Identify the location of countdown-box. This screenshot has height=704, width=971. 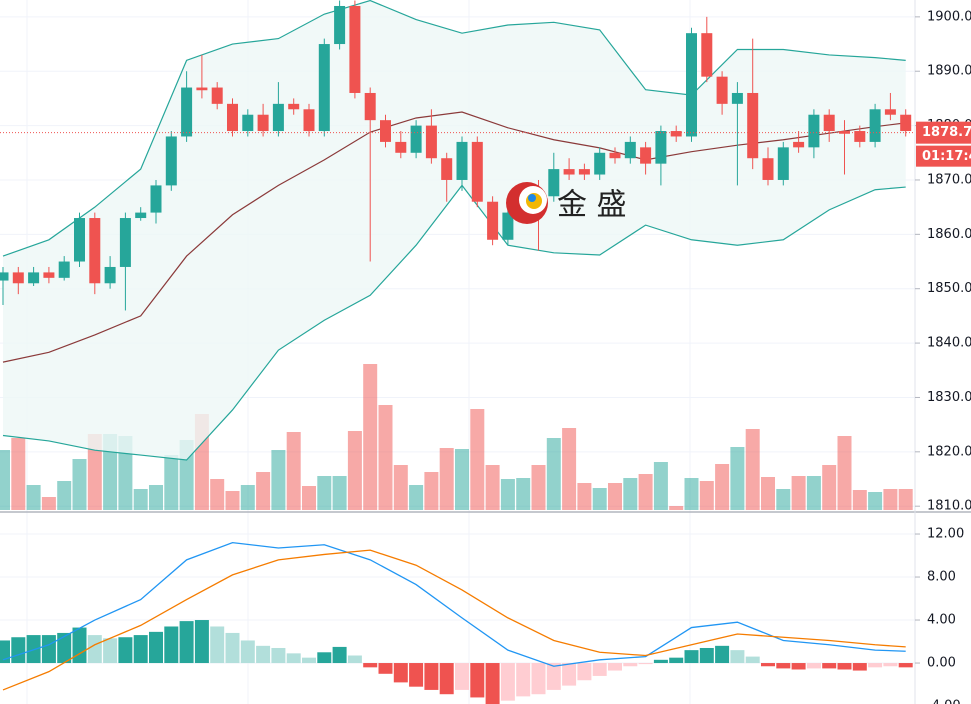
(943, 156).